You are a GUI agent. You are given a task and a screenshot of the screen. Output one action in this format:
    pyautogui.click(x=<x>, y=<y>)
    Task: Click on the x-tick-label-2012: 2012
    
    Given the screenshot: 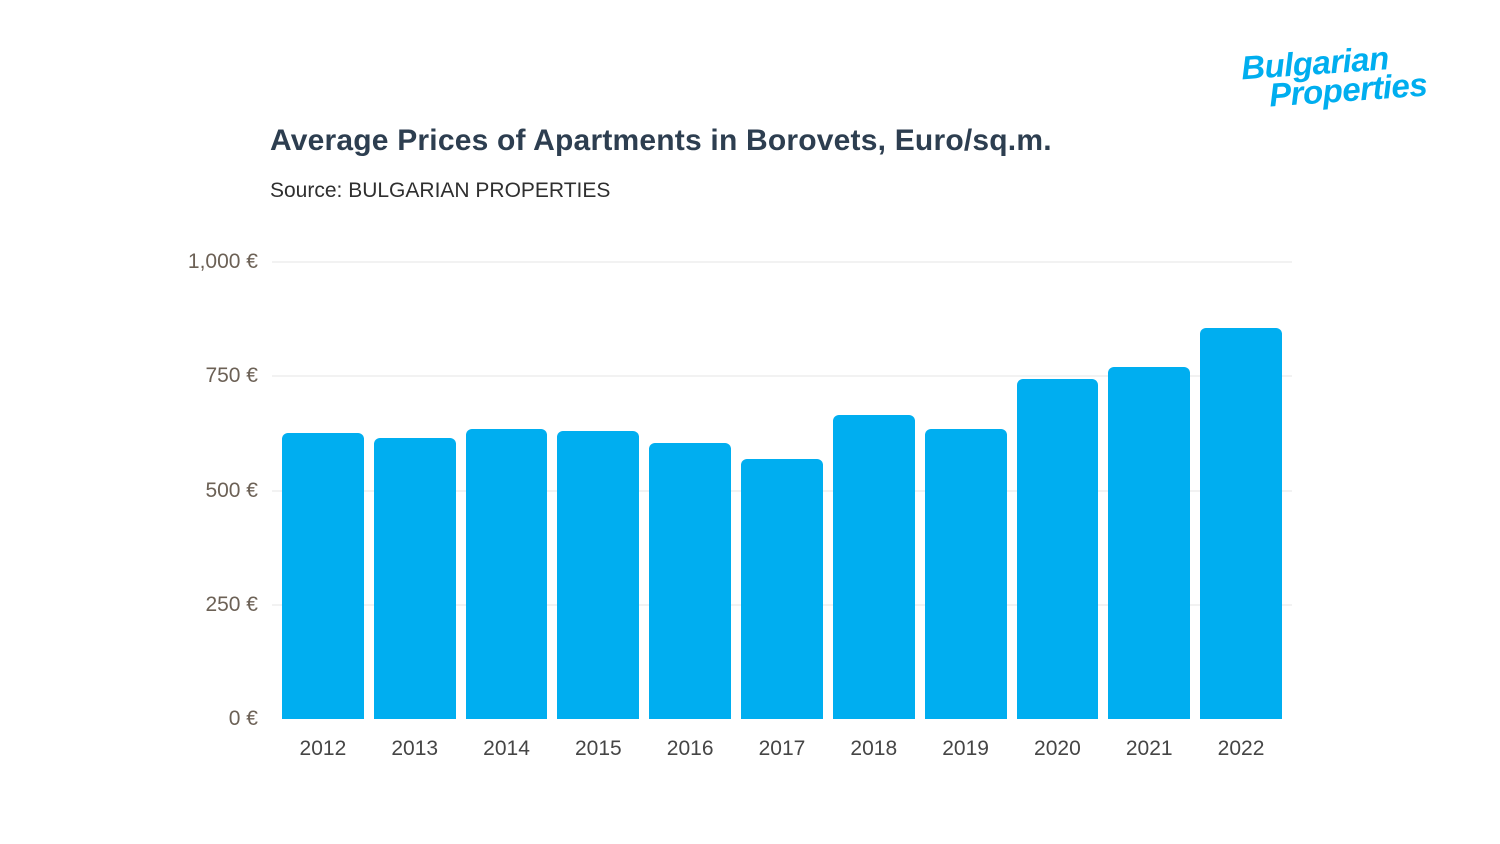 What is the action you would take?
    pyautogui.click(x=323, y=748)
    